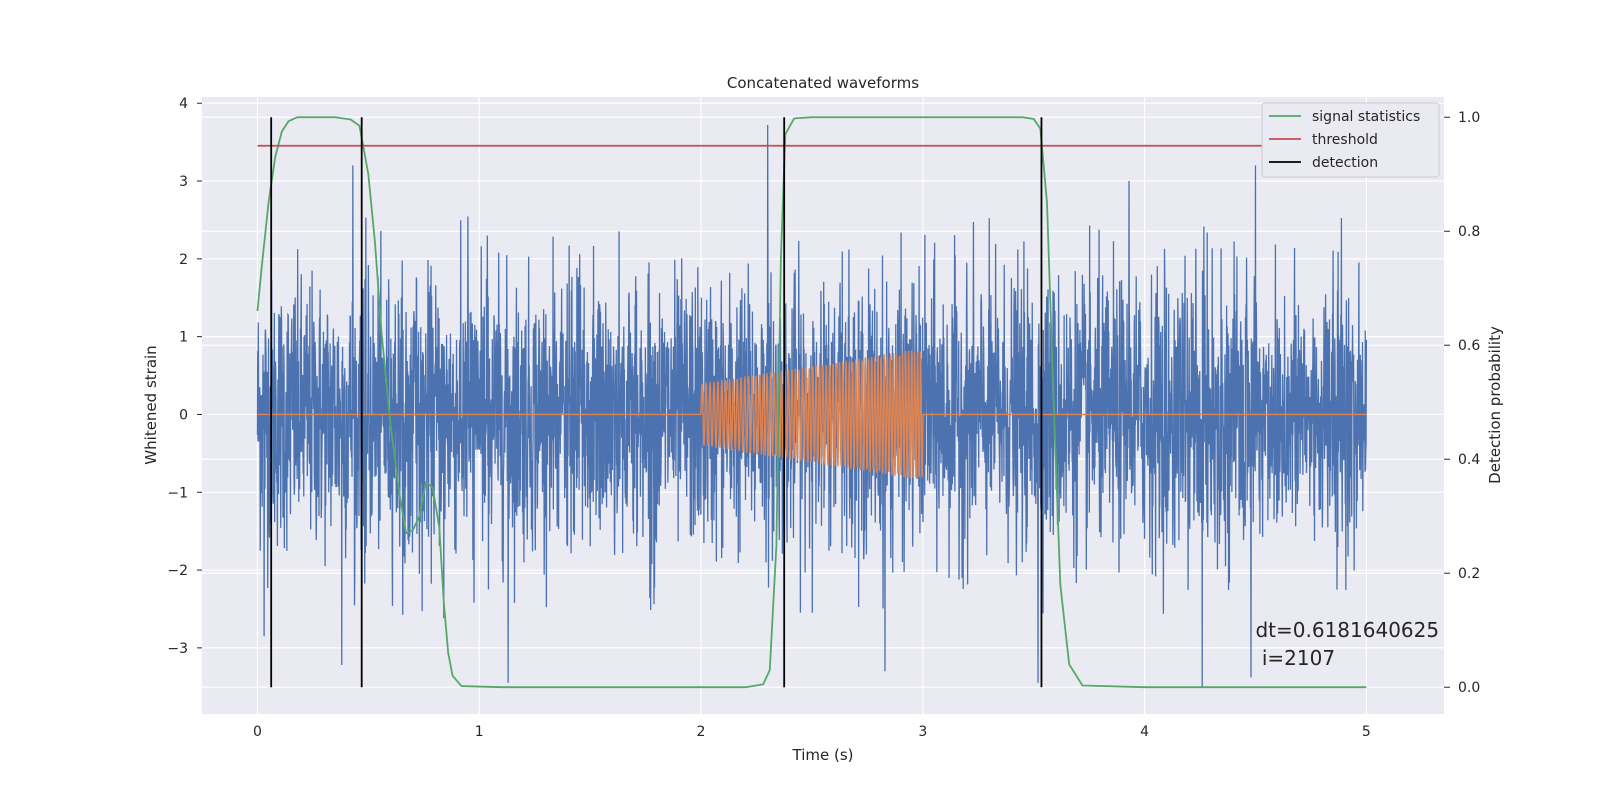 This screenshot has height=800, width=1600. Describe the element at coordinates (183, 260) in the screenshot. I see `y-tick-label: 2` at that location.